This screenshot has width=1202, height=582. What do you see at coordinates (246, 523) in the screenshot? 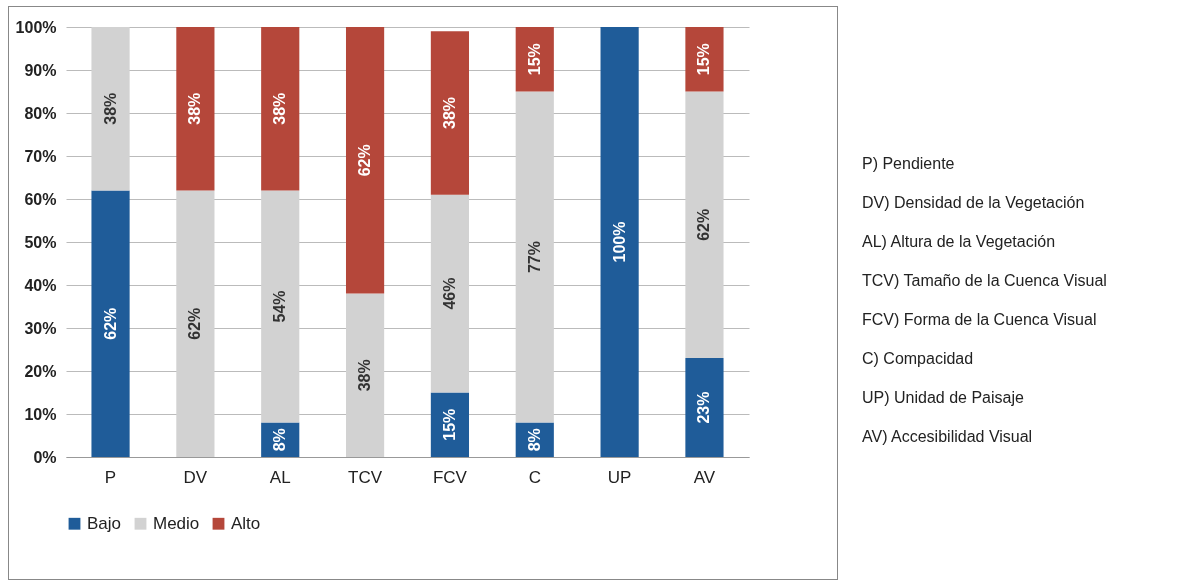
I see `legend-label: Alto` at bounding box center [246, 523].